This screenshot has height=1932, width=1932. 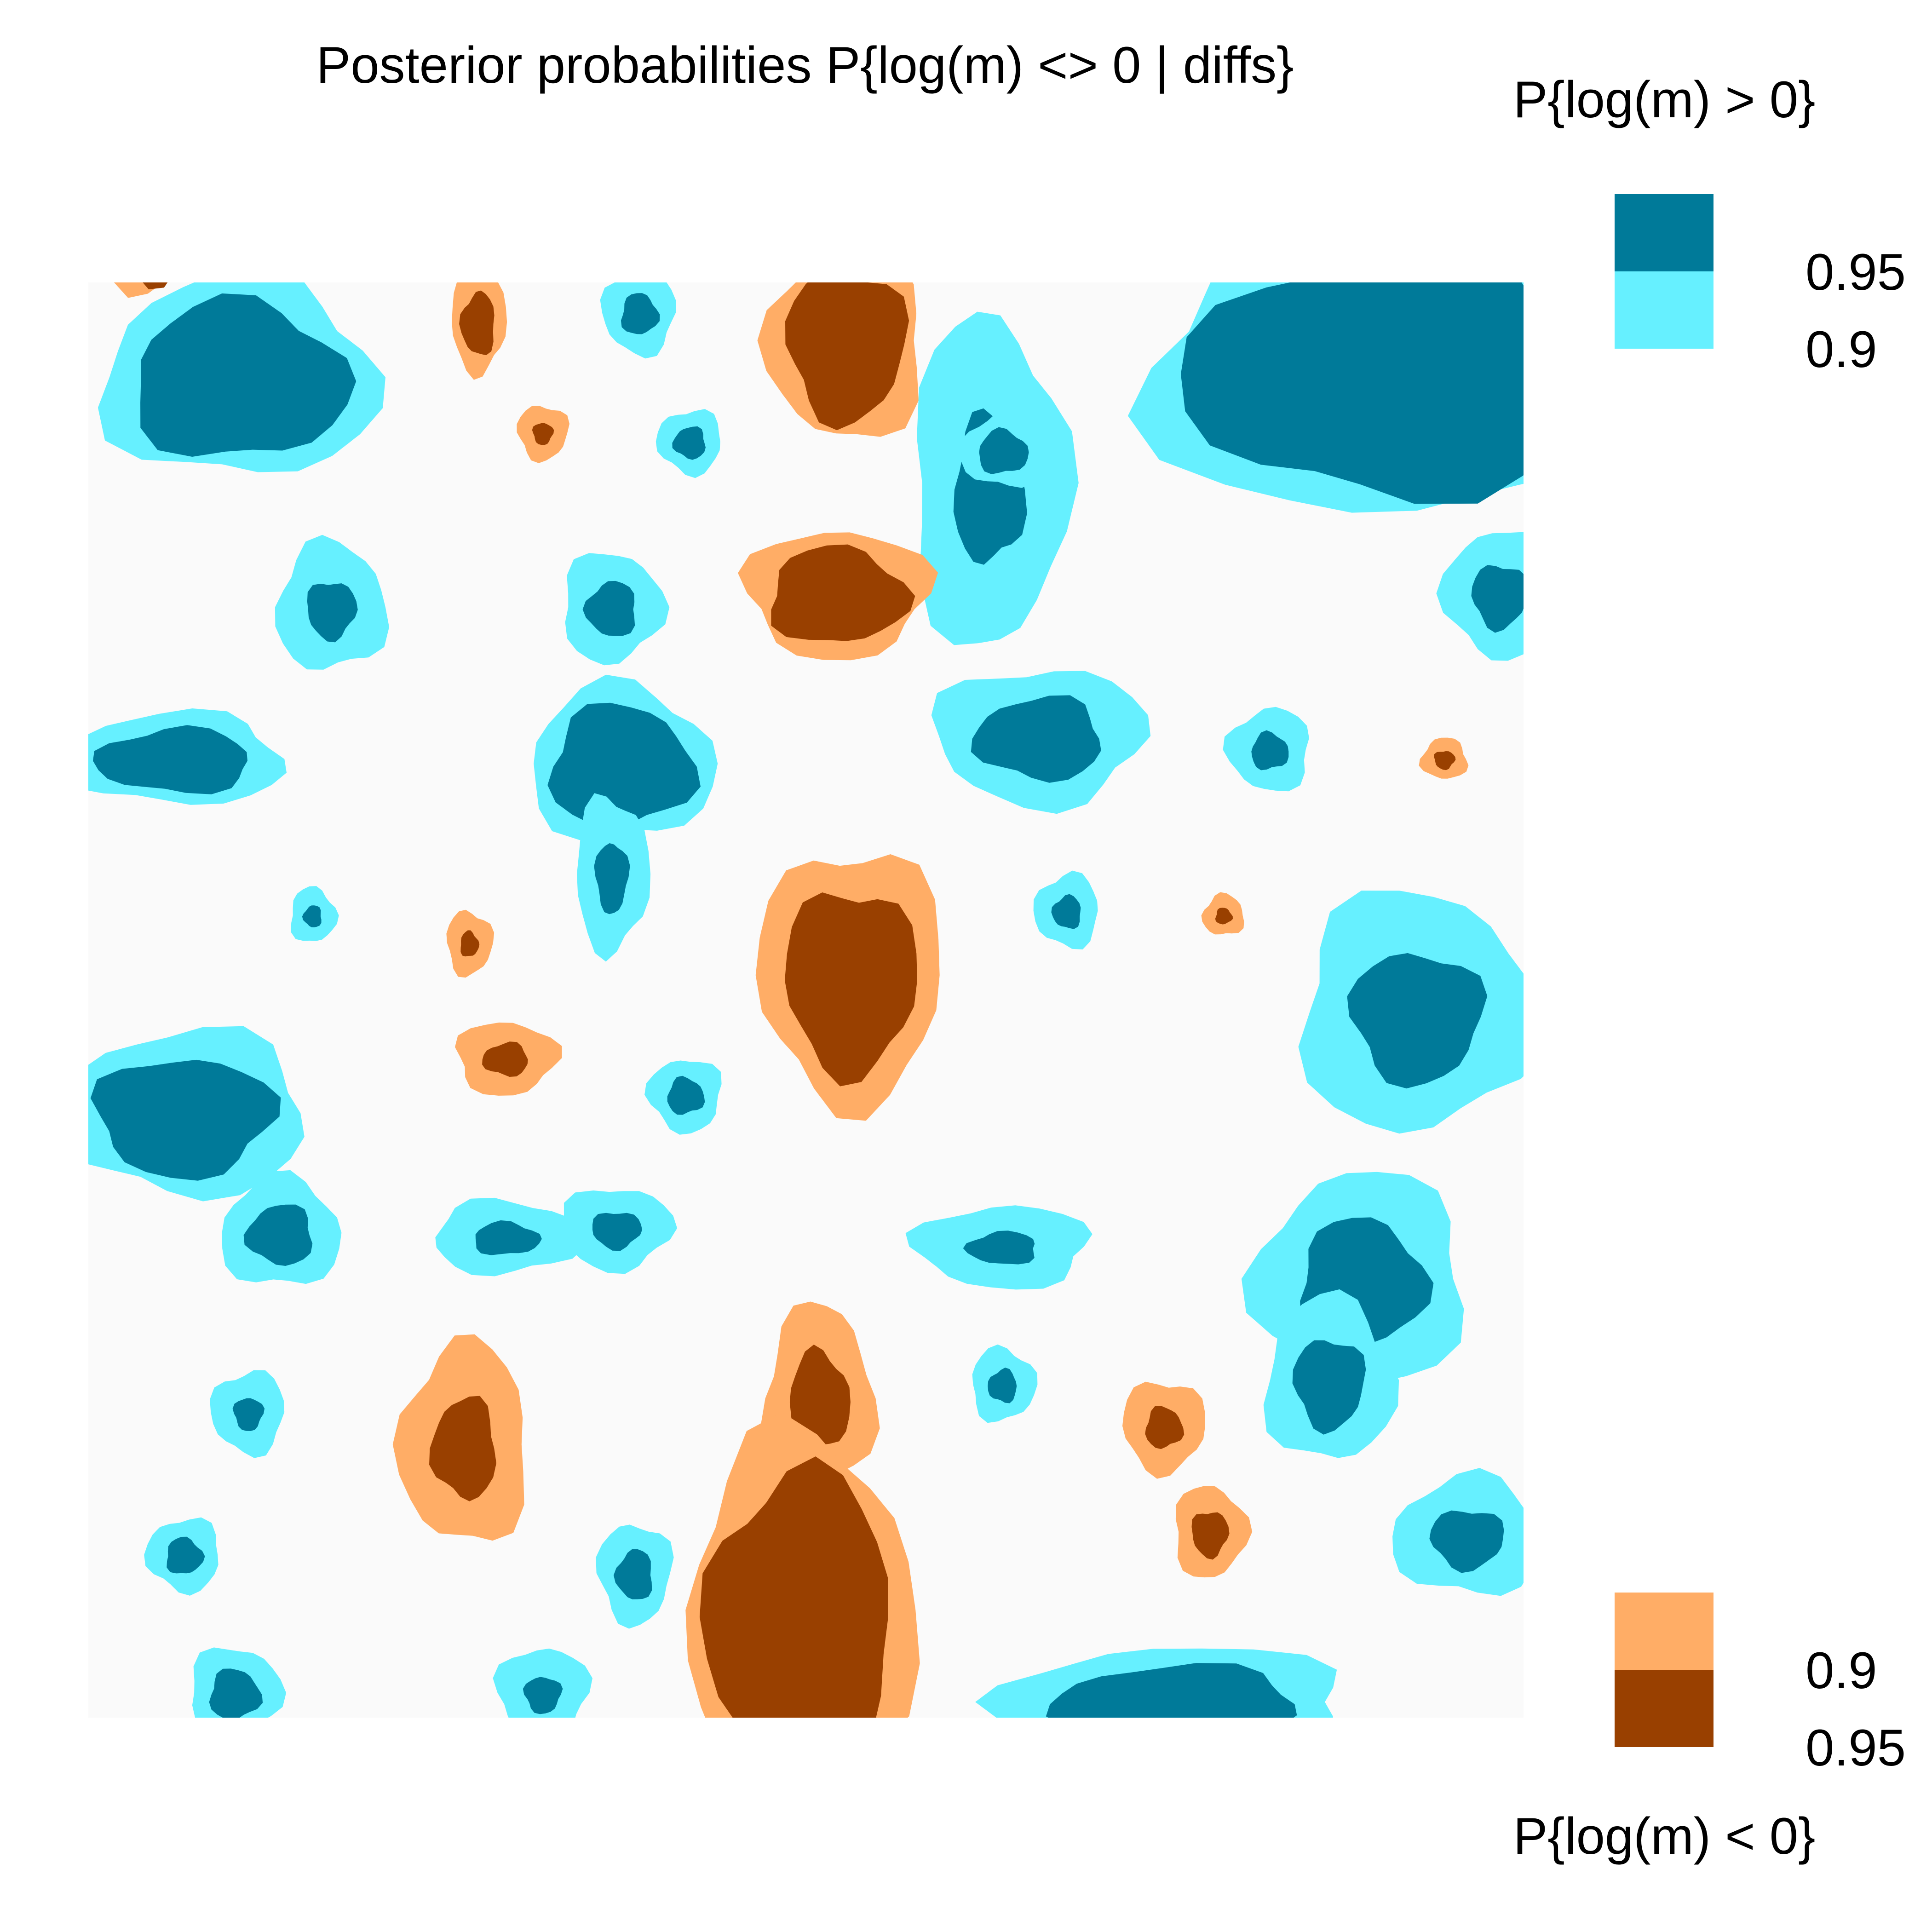 What do you see at coordinates (1664, 310) in the screenshot?
I see `legend-upper-key-0.9` at bounding box center [1664, 310].